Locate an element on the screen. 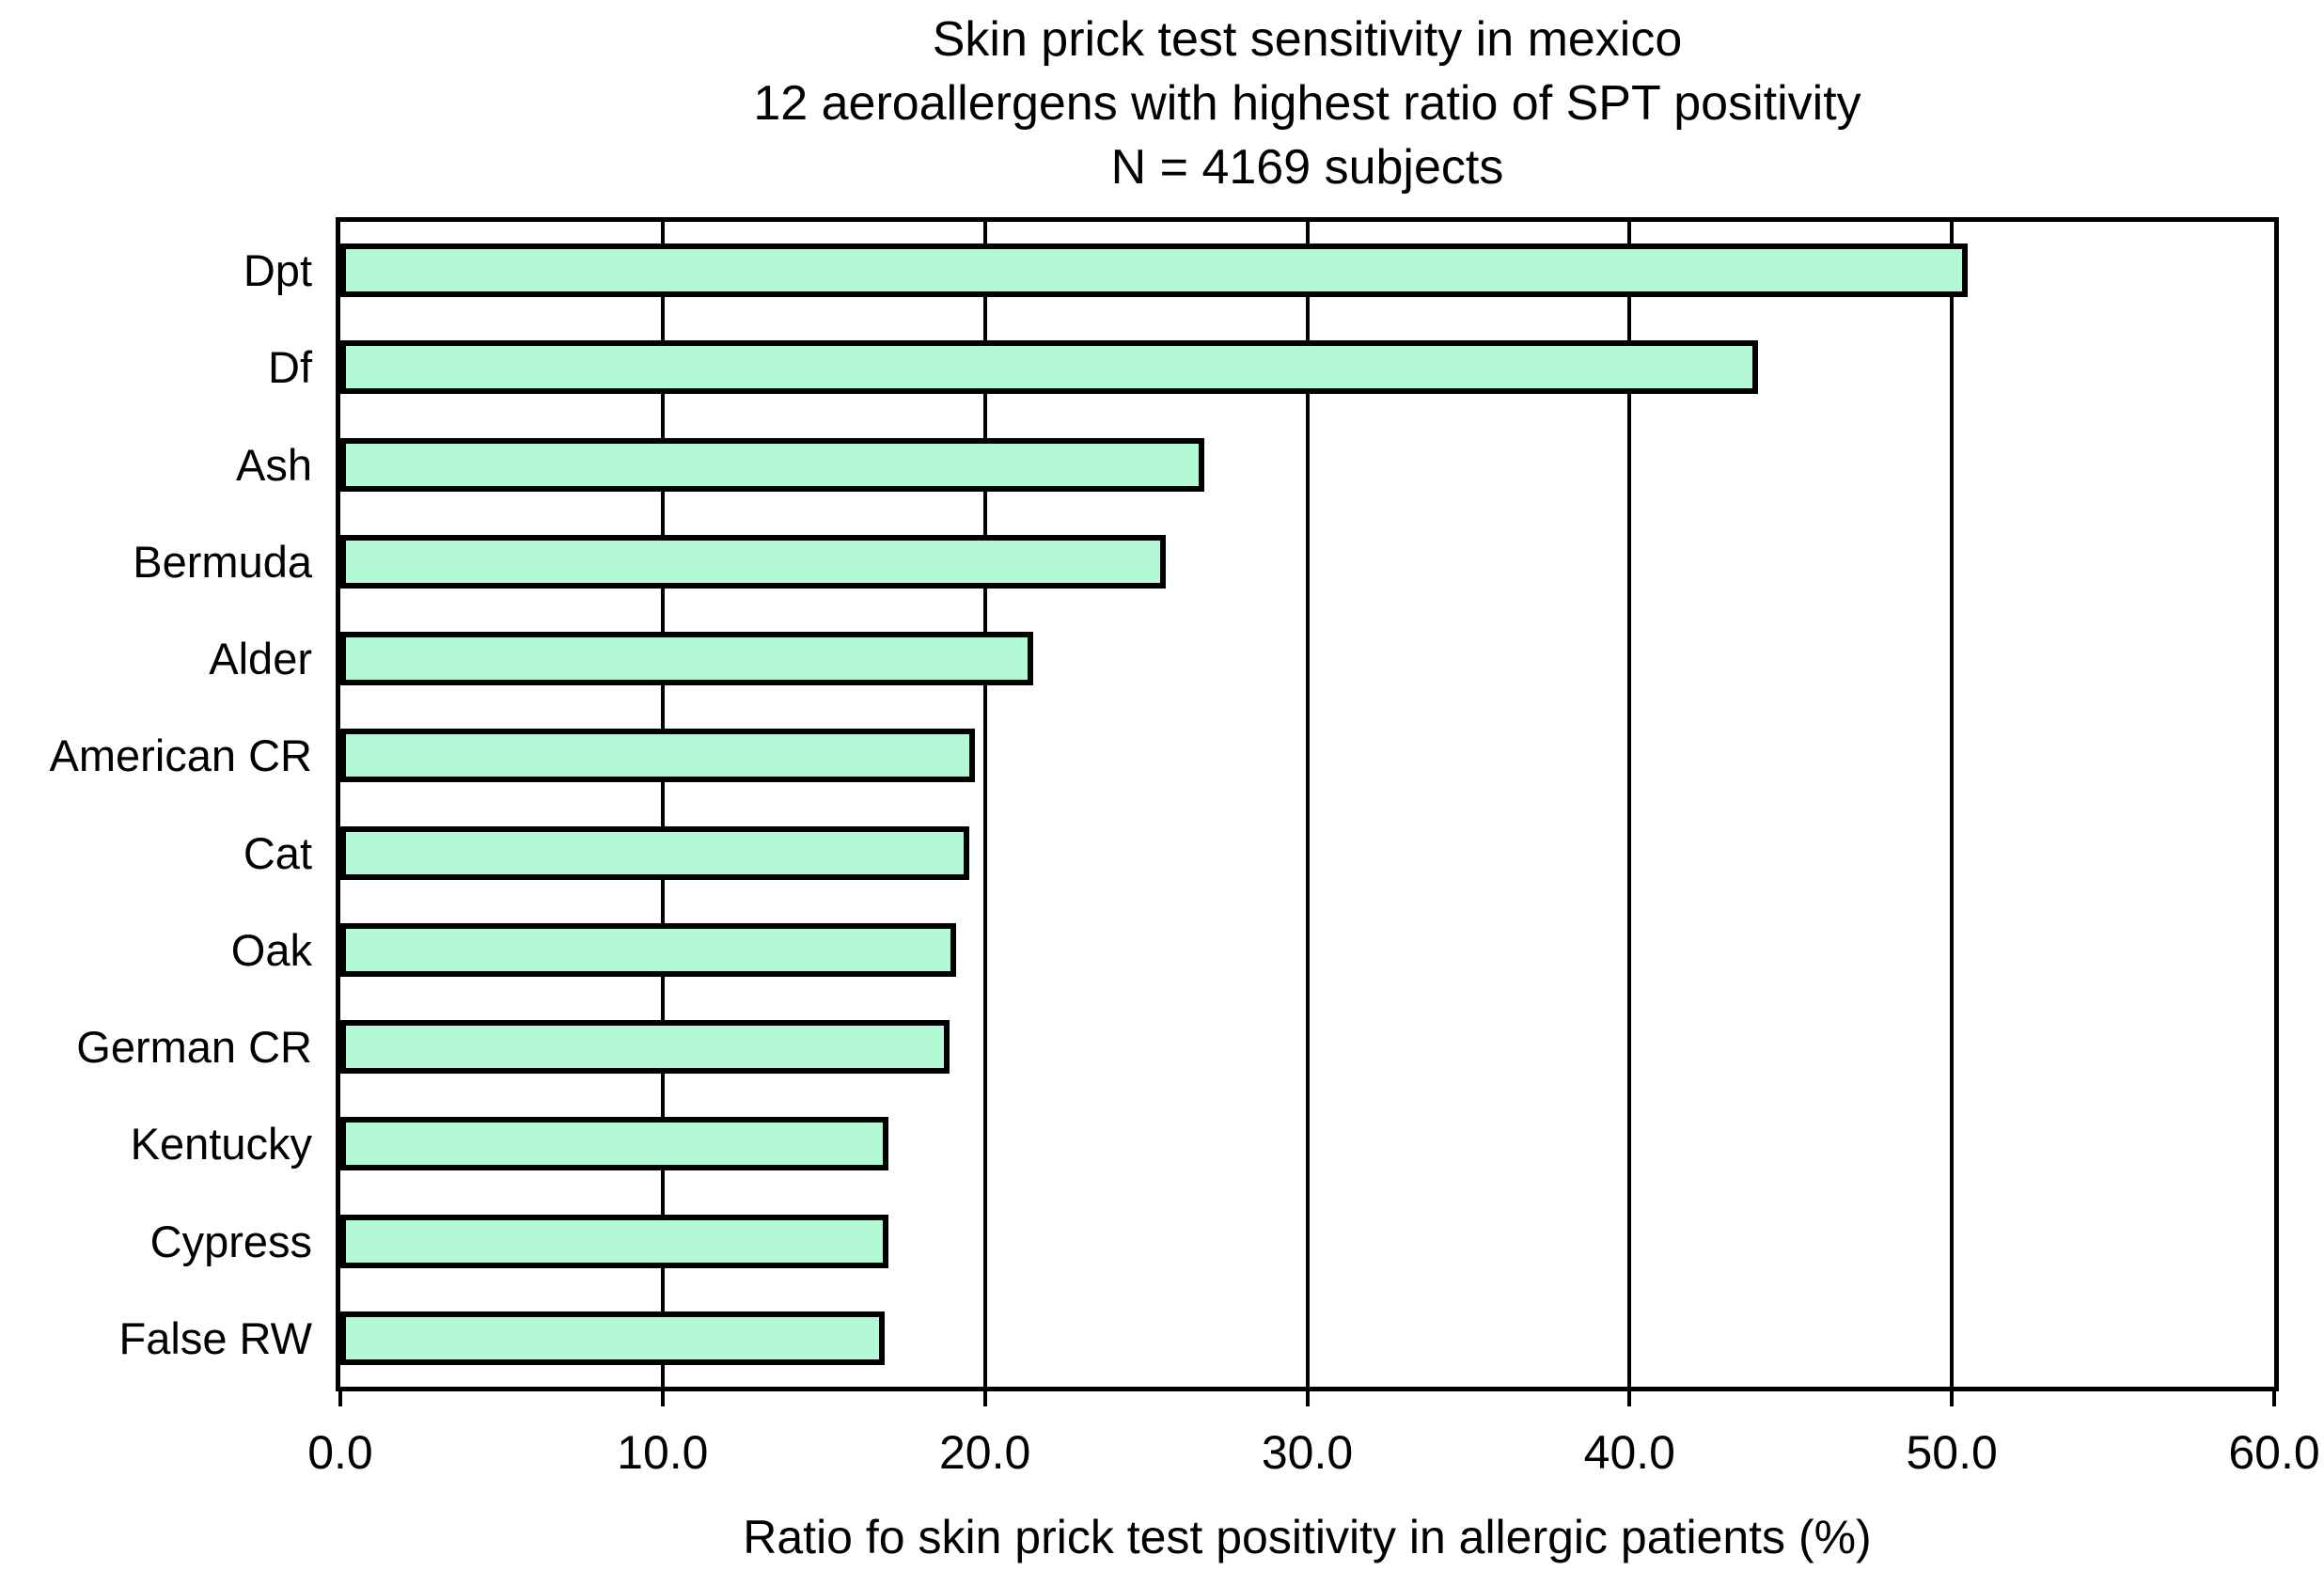  category-label-cypress: Cypress is located at coordinates (230, 1241).